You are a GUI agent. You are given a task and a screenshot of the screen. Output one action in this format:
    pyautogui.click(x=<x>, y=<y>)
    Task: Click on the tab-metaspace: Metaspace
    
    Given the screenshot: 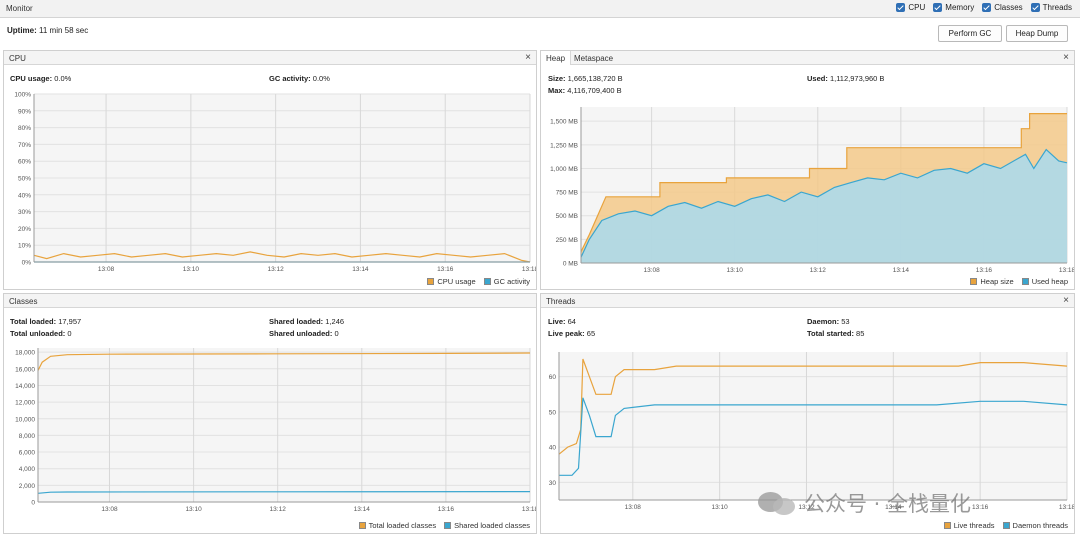 What is the action you would take?
    pyautogui.click(x=594, y=58)
    